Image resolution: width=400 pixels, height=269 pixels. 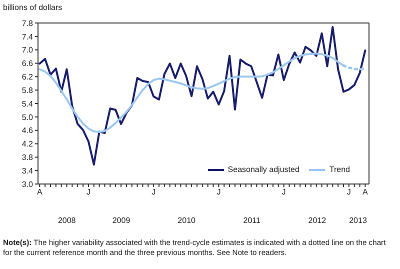 I want to click on y-tick-label: 5.0, so click(x=28, y=117).